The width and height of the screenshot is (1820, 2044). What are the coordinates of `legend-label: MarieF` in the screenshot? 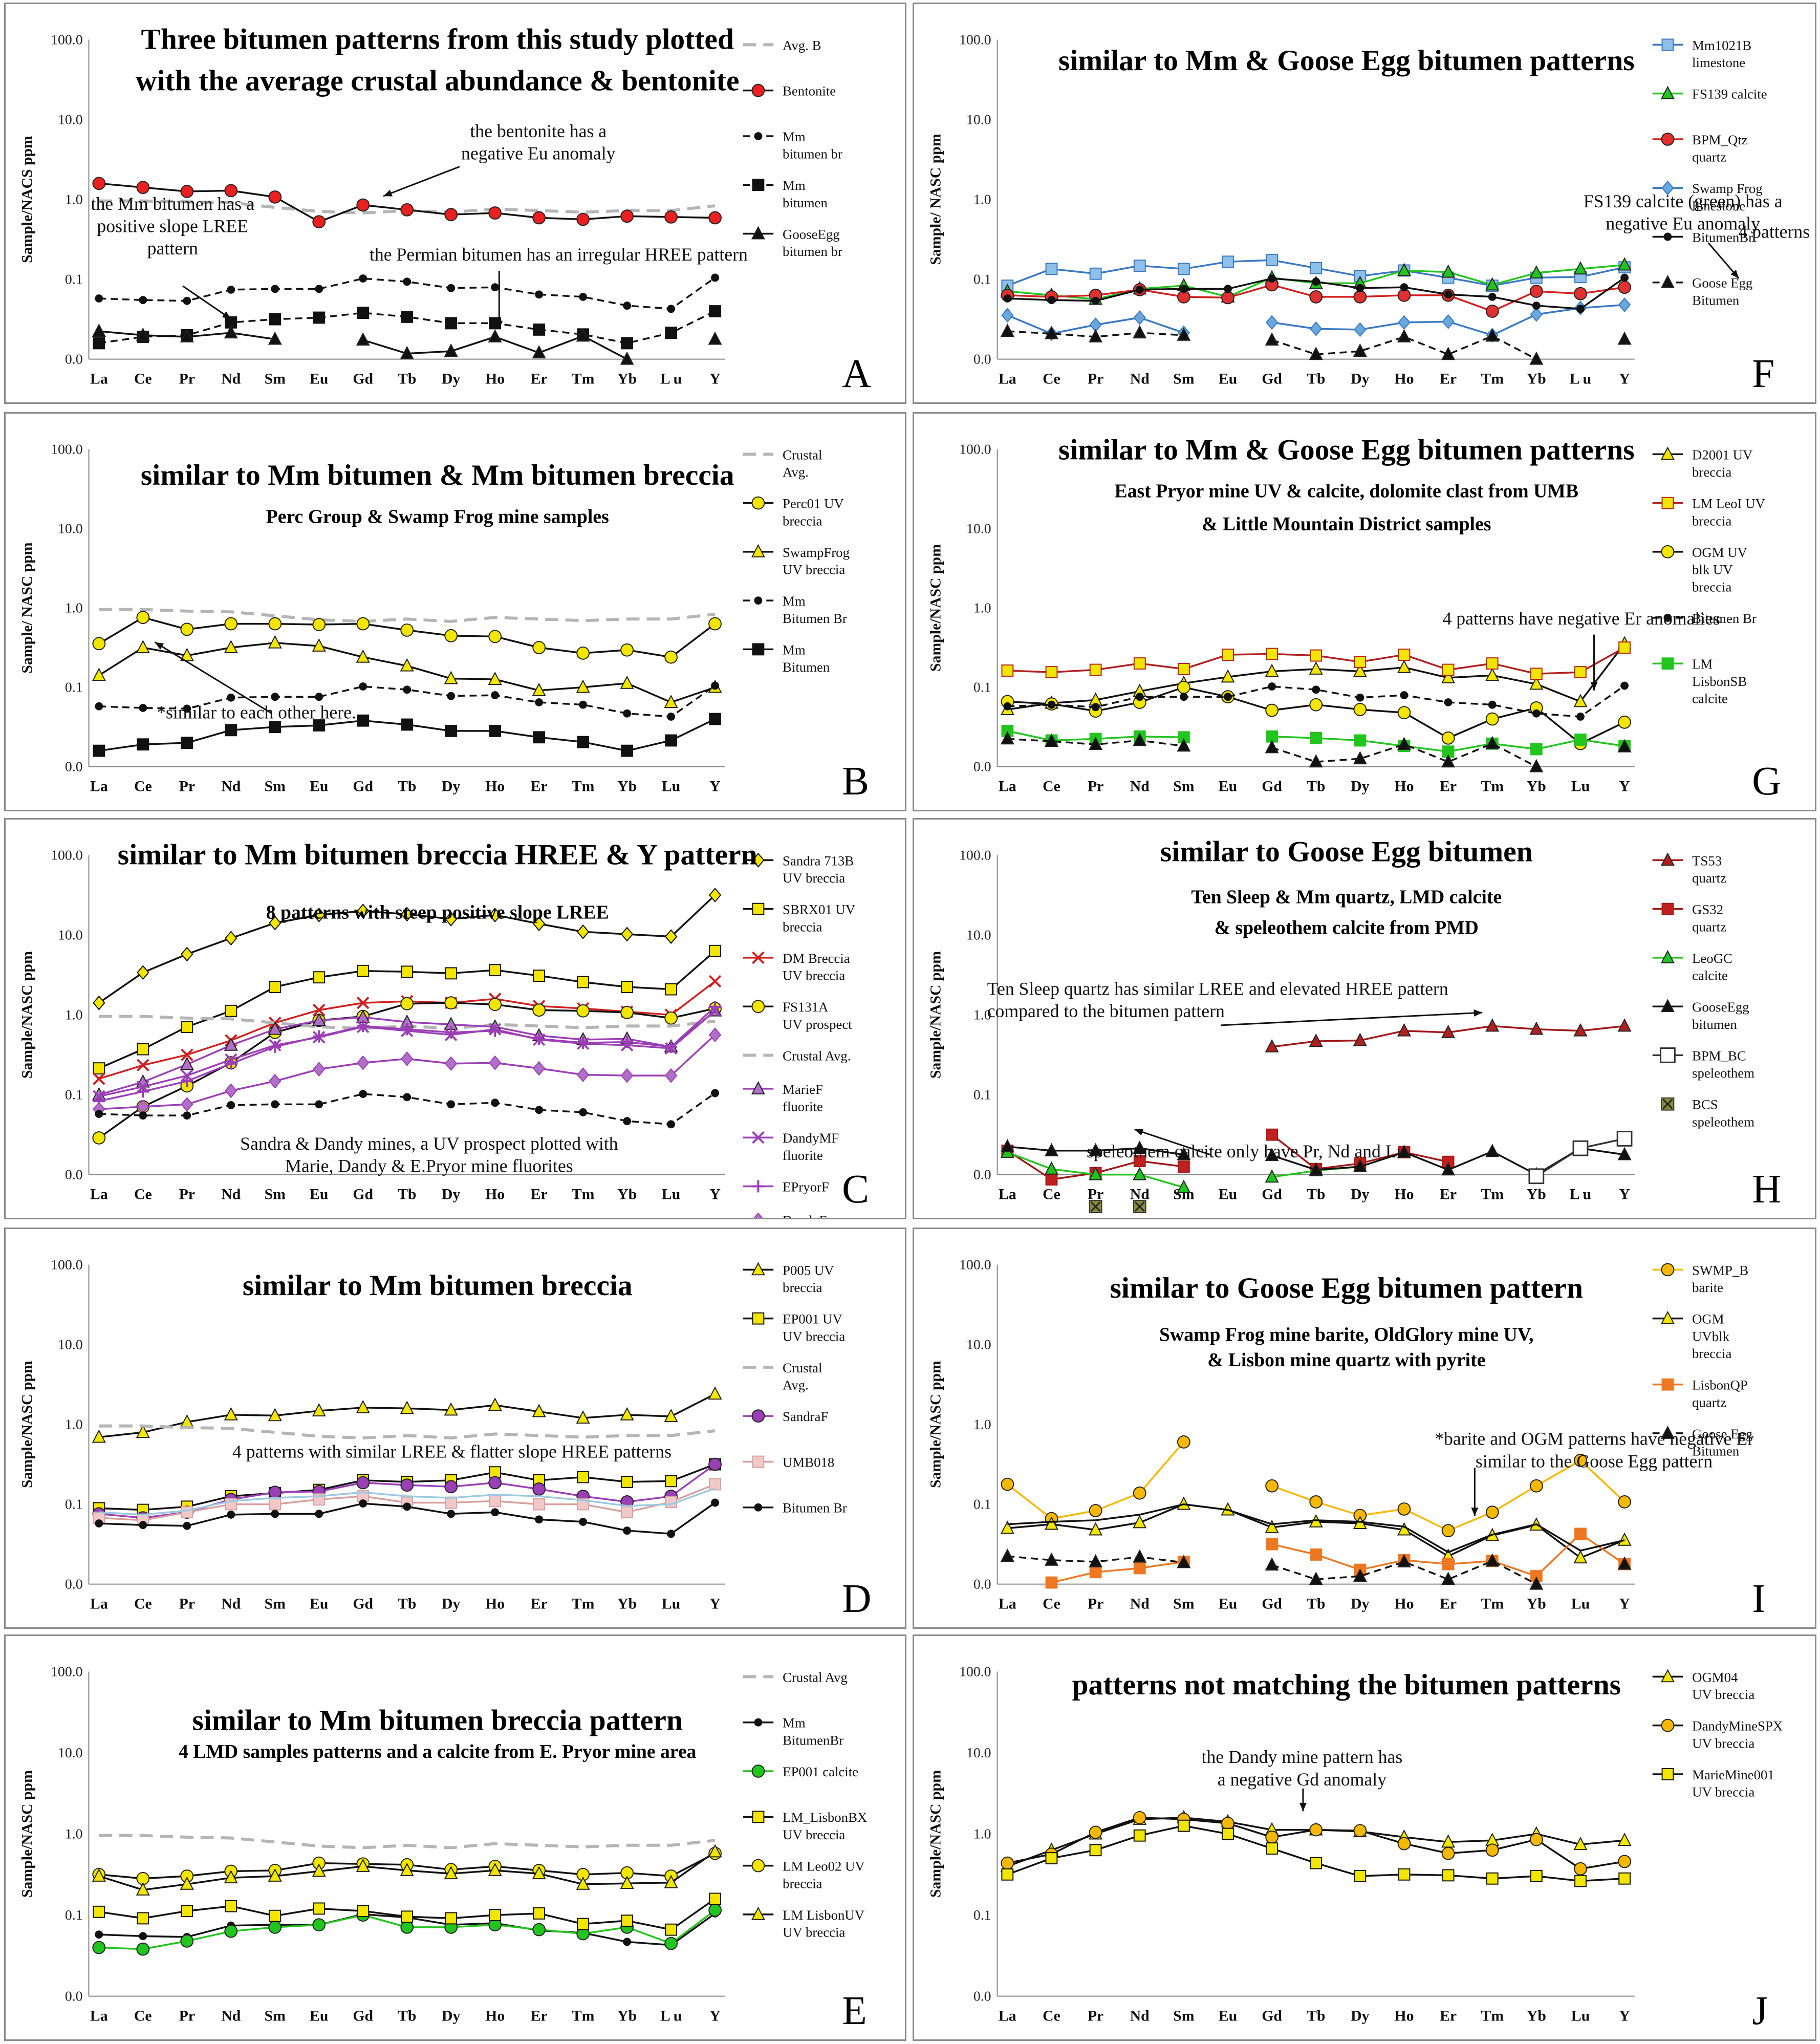 It's located at (803, 1089).